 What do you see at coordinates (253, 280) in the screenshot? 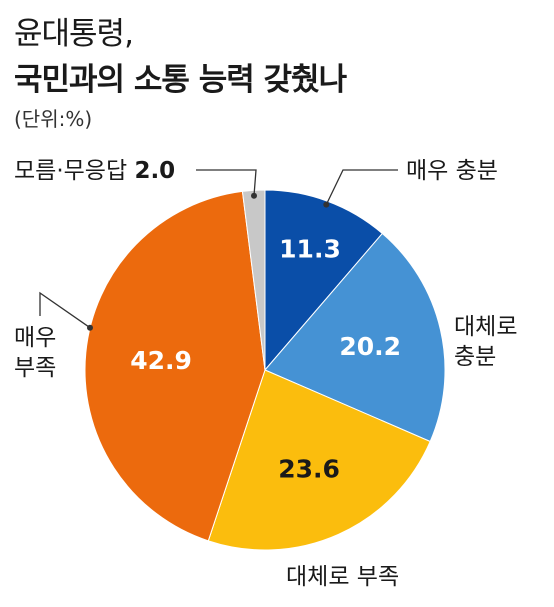
I see `pie-slice-dont-know` at bounding box center [253, 280].